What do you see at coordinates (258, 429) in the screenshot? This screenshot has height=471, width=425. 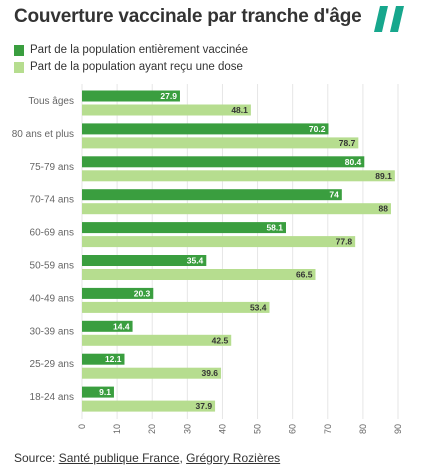 I see `x-tick-label: 50` at bounding box center [258, 429].